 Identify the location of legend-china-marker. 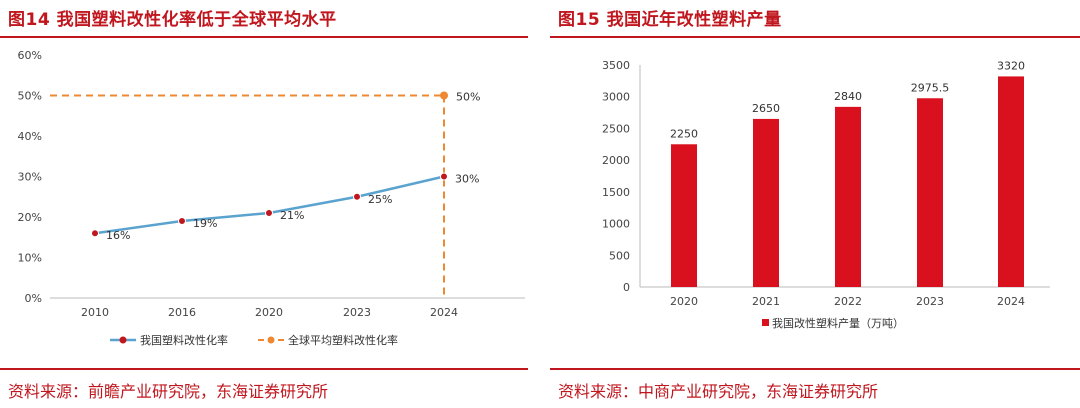
(123, 340).